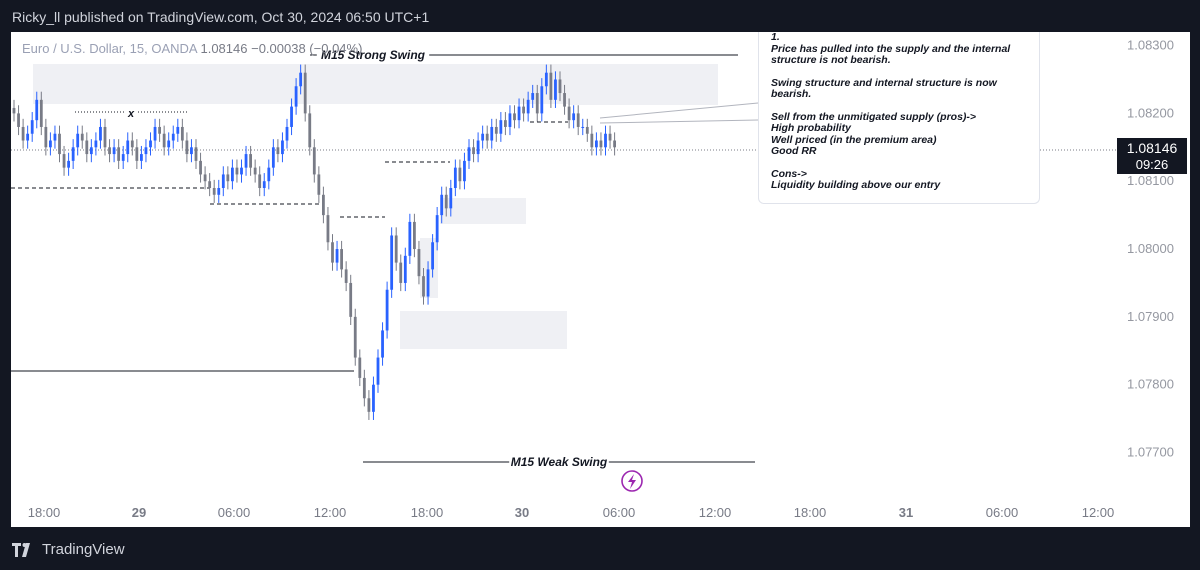 This screenshot has width=1200, height=570. Describe the element at coordinates (1150, 45) in the screenshot. I see `y-tick-label: 1.08300` at that location.